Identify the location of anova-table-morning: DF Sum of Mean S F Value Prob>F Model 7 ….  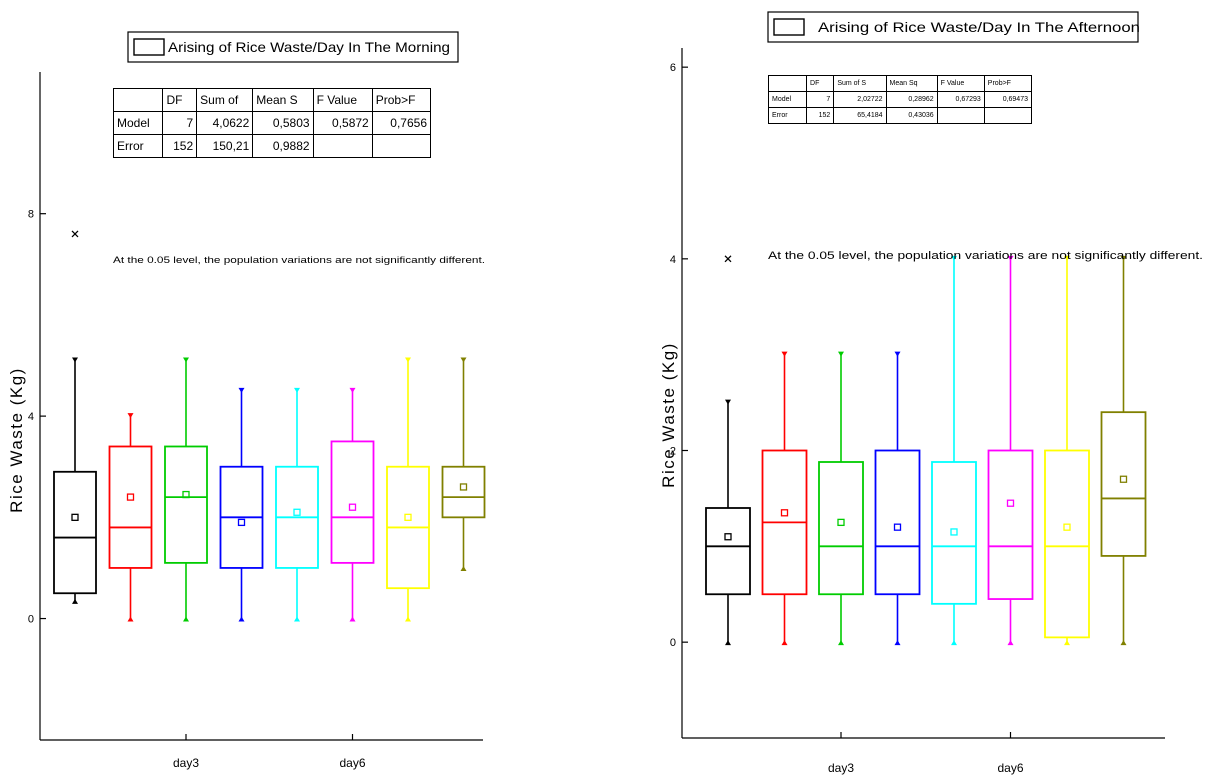
(272, 123).